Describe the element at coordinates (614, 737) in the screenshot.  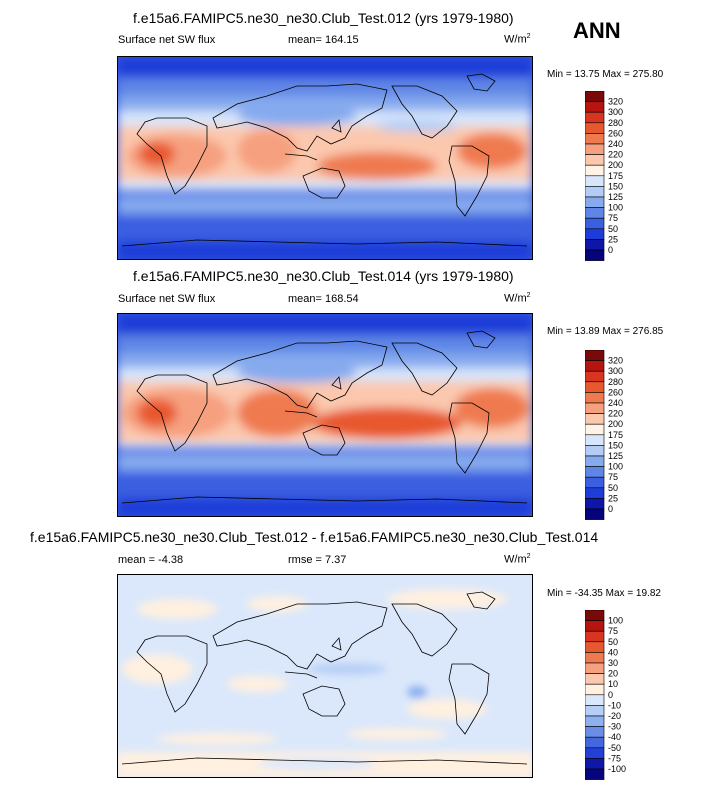
I see `colorbar-tick-label: -40` at that location.